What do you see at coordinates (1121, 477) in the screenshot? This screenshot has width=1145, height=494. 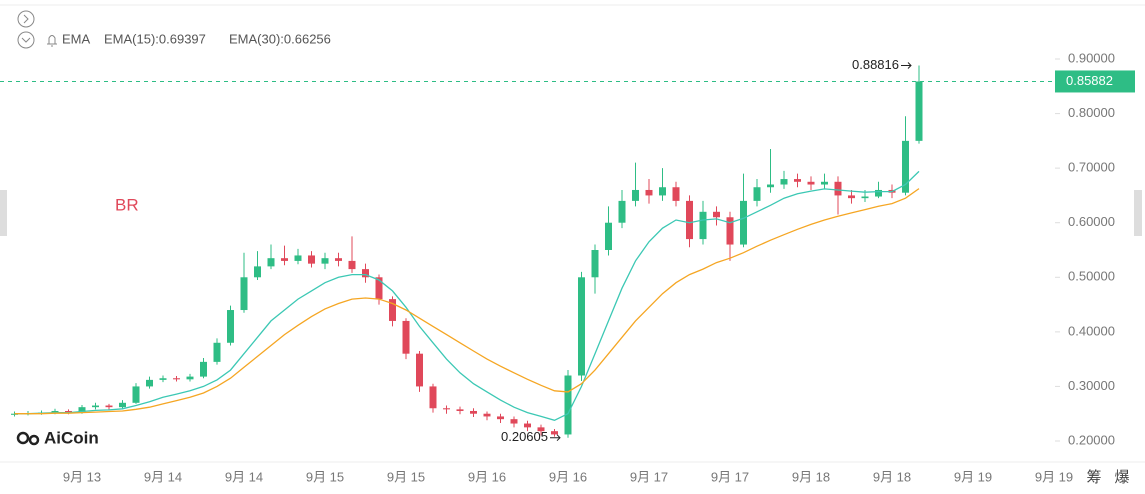 I see `toolbar-button: 爆` at bounding box center [1121, 477].